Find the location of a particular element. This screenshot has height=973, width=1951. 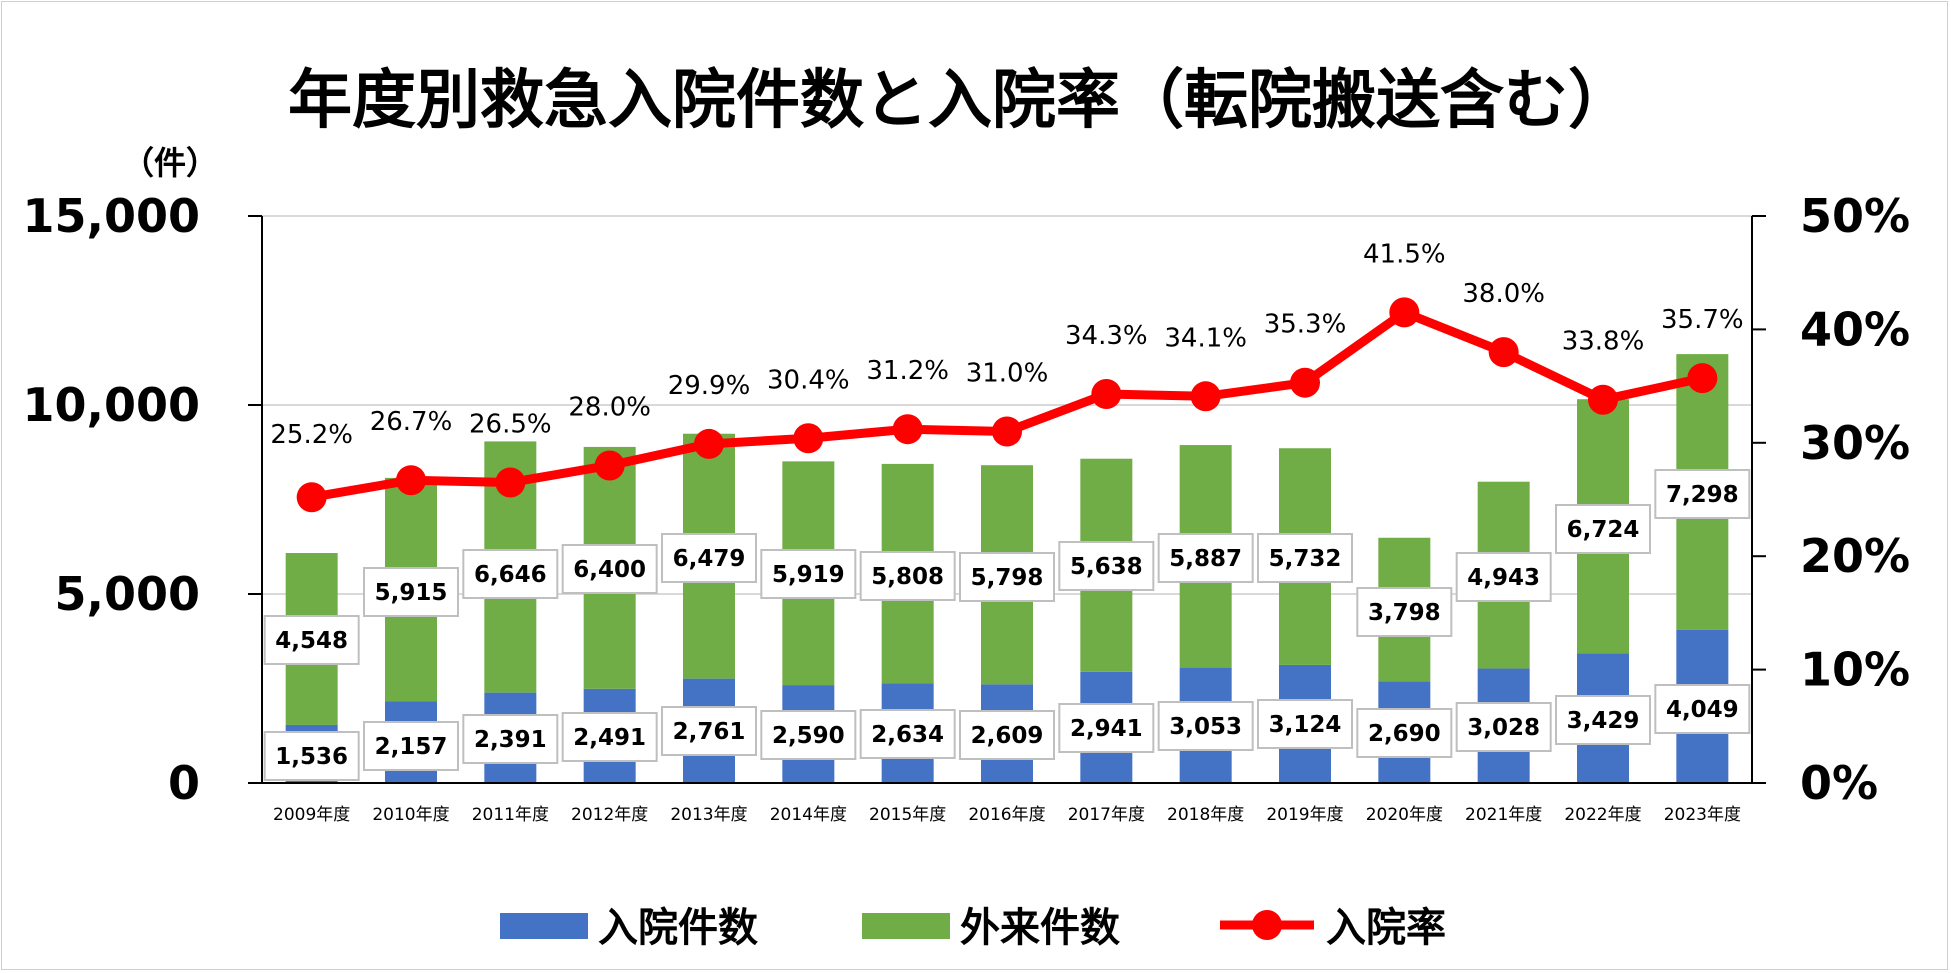

inpatient-value-label: 3,053 is located at coordinates (1205, 727).